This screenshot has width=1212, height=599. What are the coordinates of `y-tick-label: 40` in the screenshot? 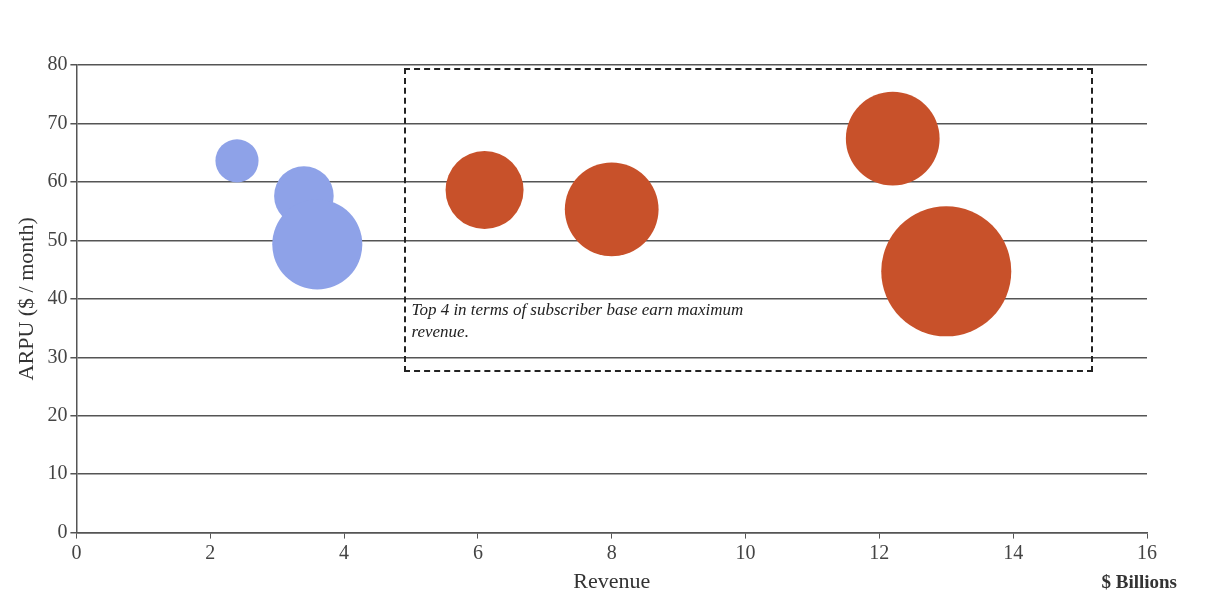 It's located at (57, 297).